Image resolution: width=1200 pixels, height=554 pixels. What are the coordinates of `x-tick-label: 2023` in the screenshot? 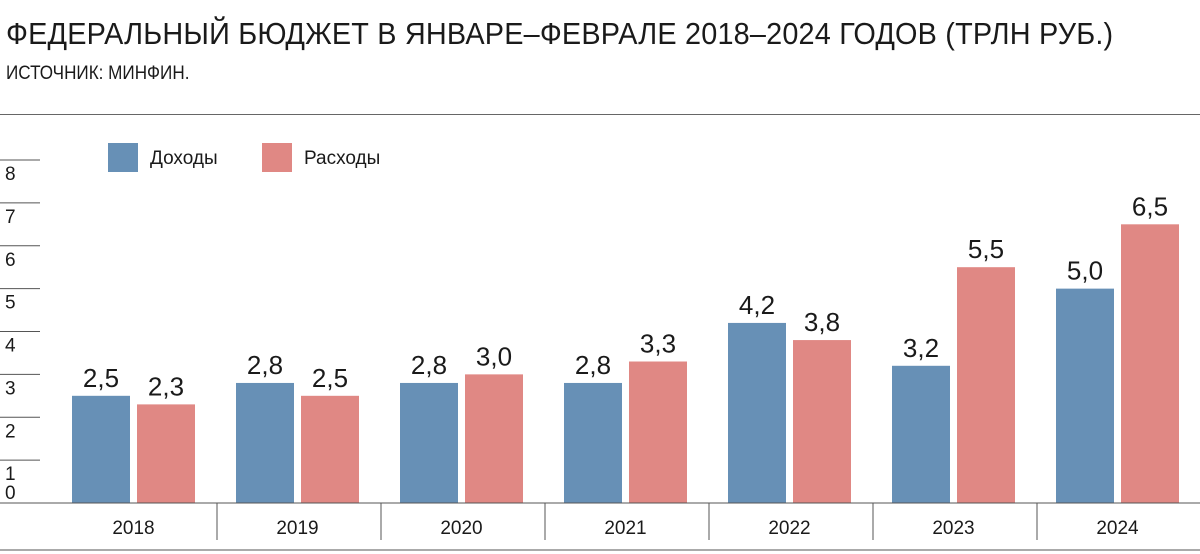 It's located at (953, 528).